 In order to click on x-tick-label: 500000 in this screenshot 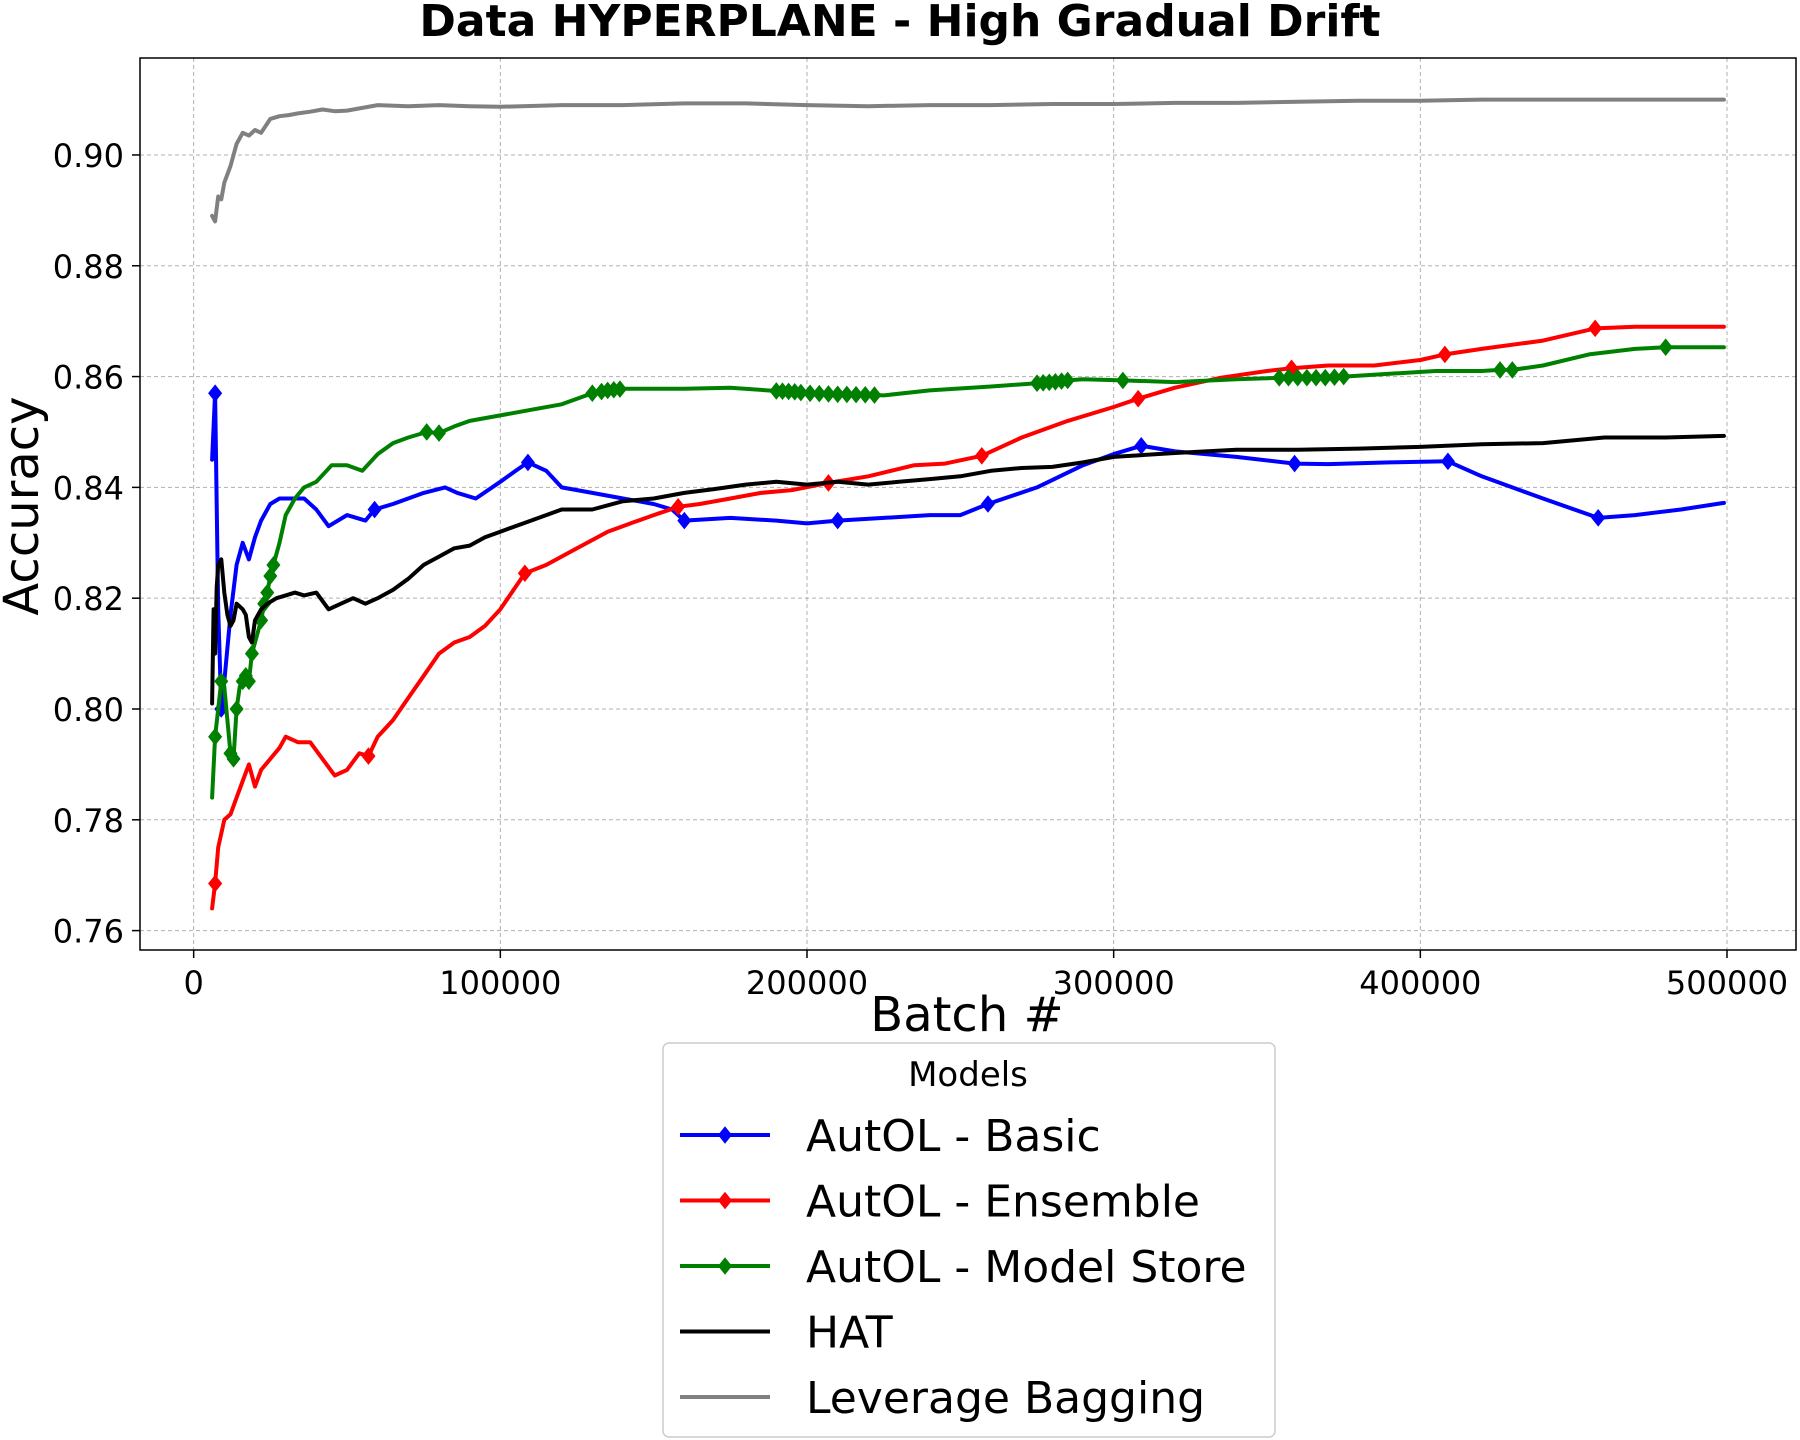, I will do `click(1727, 983)`.